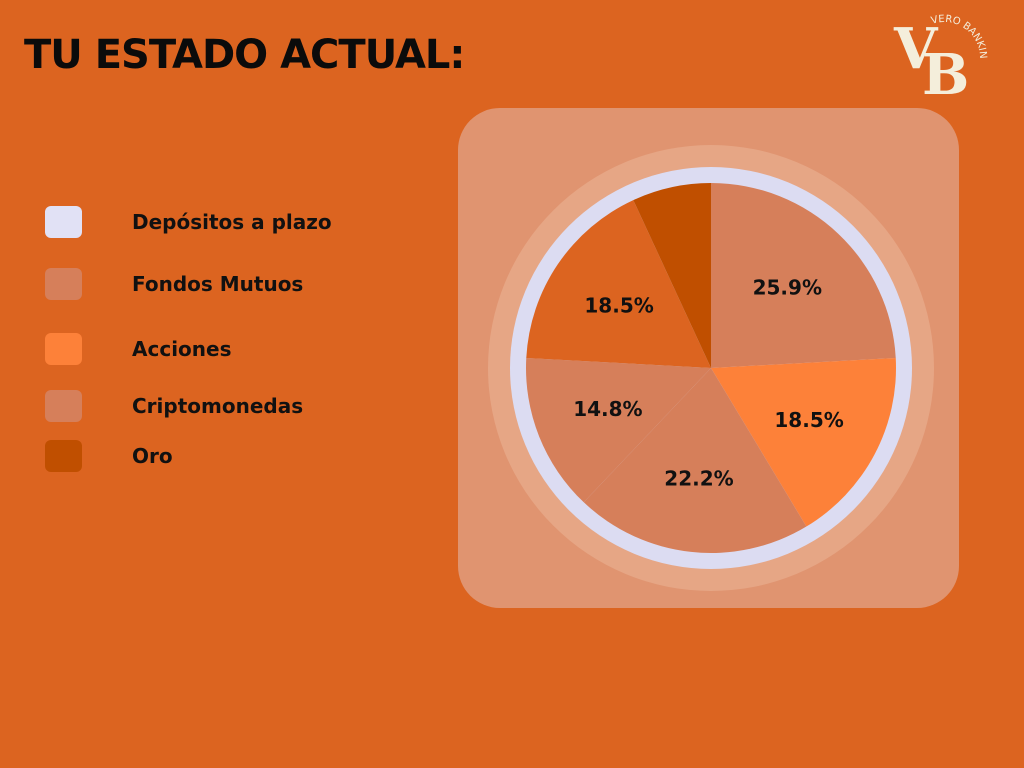 This screenshot has height=768, width=1024. Describe the element at coordinates (218, 284) in the screenshot. I see `legend-label: Fondos Mutuos` at that location.